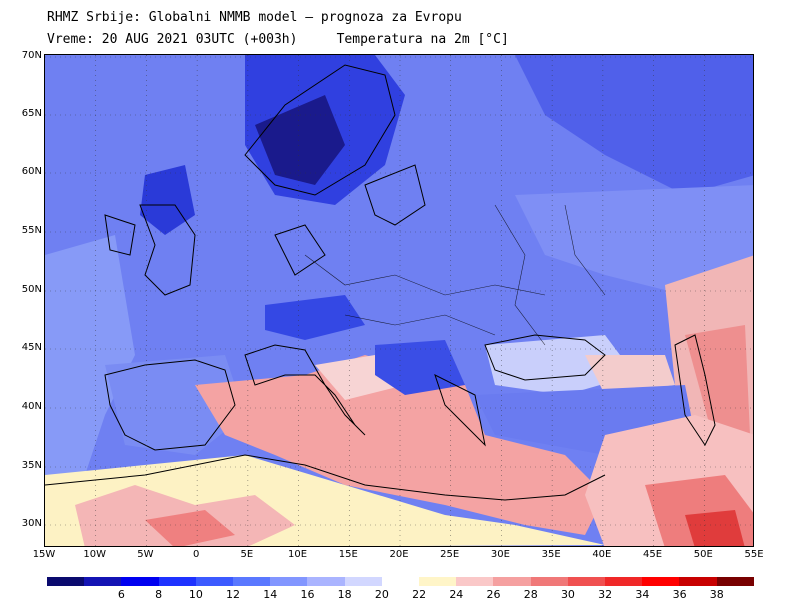 Image resolution: width=800 pixels, height=601 pixels. What do you see at coordinates (605, 594) in the screenshot?
I see `colorbar-tick-label: 32` at bounding box center [605, 594].